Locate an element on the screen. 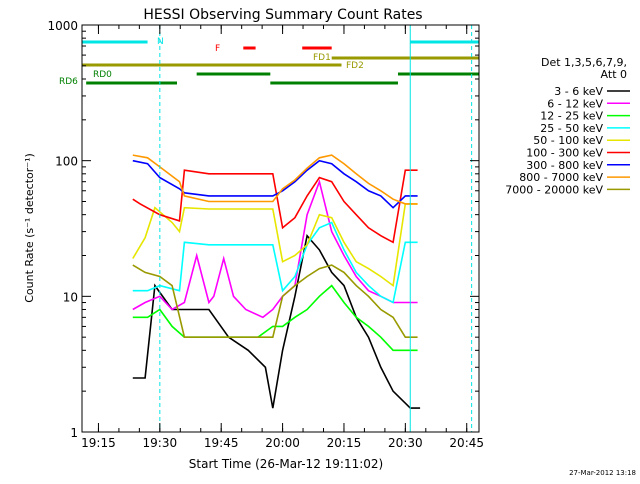 This screenshot has width=640, height=484. annotation-f: F is located at coordinates (217, 49).